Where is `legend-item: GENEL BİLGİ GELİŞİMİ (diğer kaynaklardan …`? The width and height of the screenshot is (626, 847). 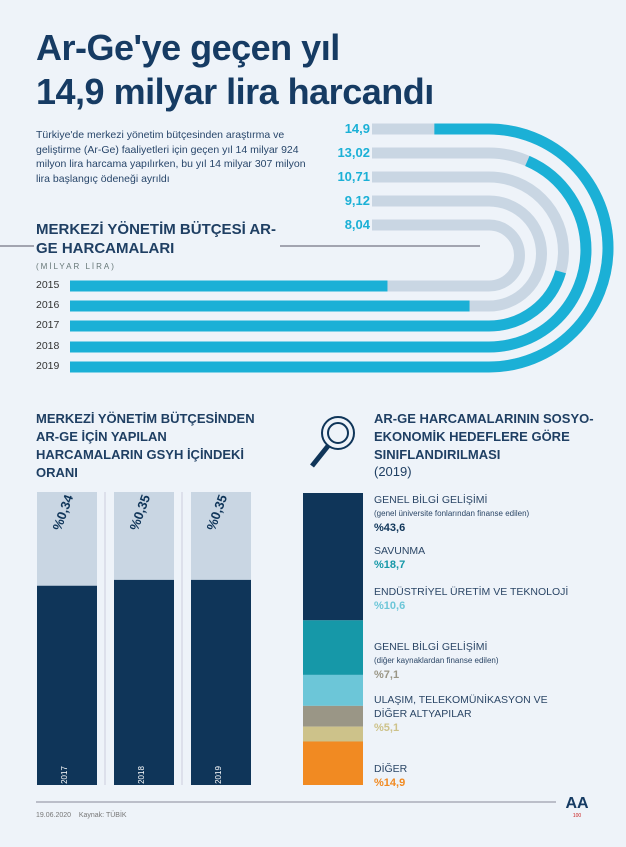 legend-item: GENEL BİLGİ GELİŞİMİ (diğer kaynaklardan … is located at coordinates (474, 661).